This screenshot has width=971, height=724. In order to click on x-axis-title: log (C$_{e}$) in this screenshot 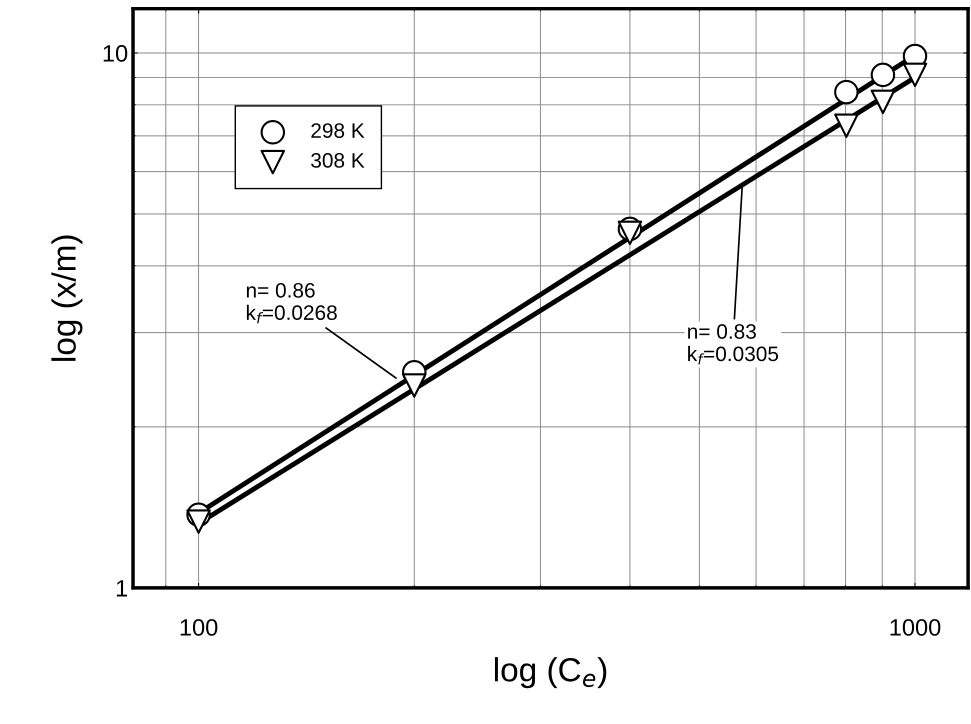, I will do `click(550, 672)`.